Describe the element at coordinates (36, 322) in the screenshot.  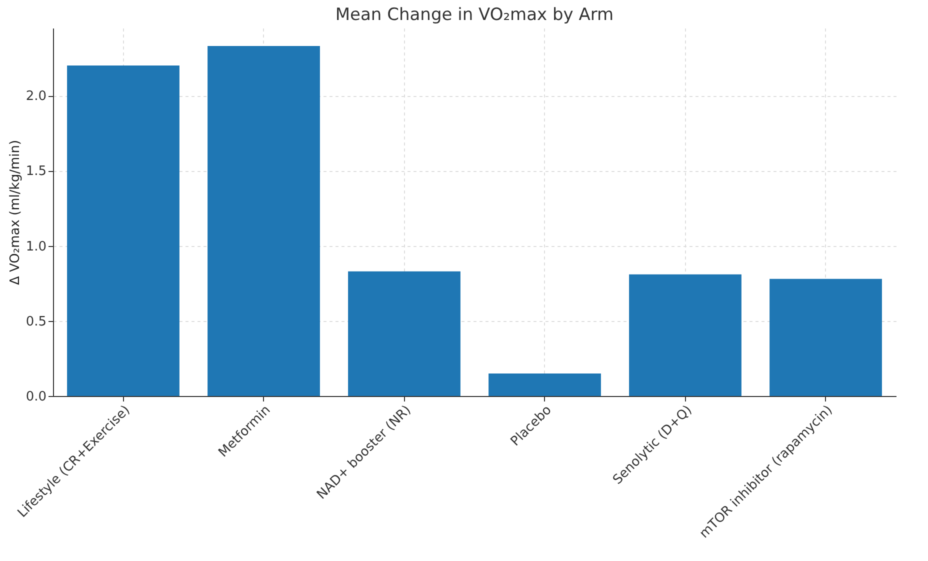
I see `y-tick-label: 0.5` at that location.